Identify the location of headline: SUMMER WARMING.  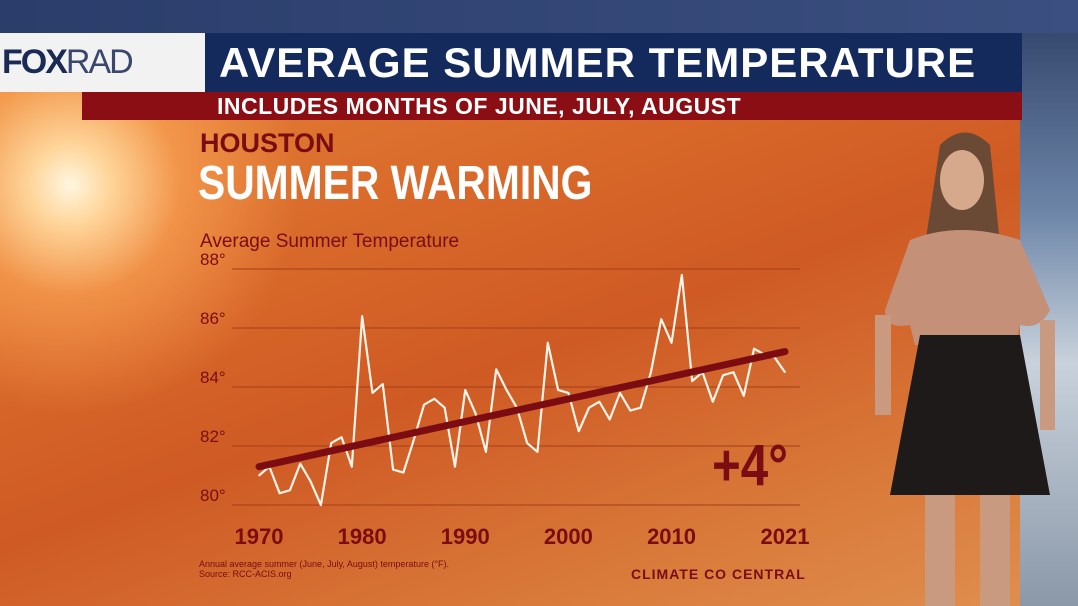
(395, 183).